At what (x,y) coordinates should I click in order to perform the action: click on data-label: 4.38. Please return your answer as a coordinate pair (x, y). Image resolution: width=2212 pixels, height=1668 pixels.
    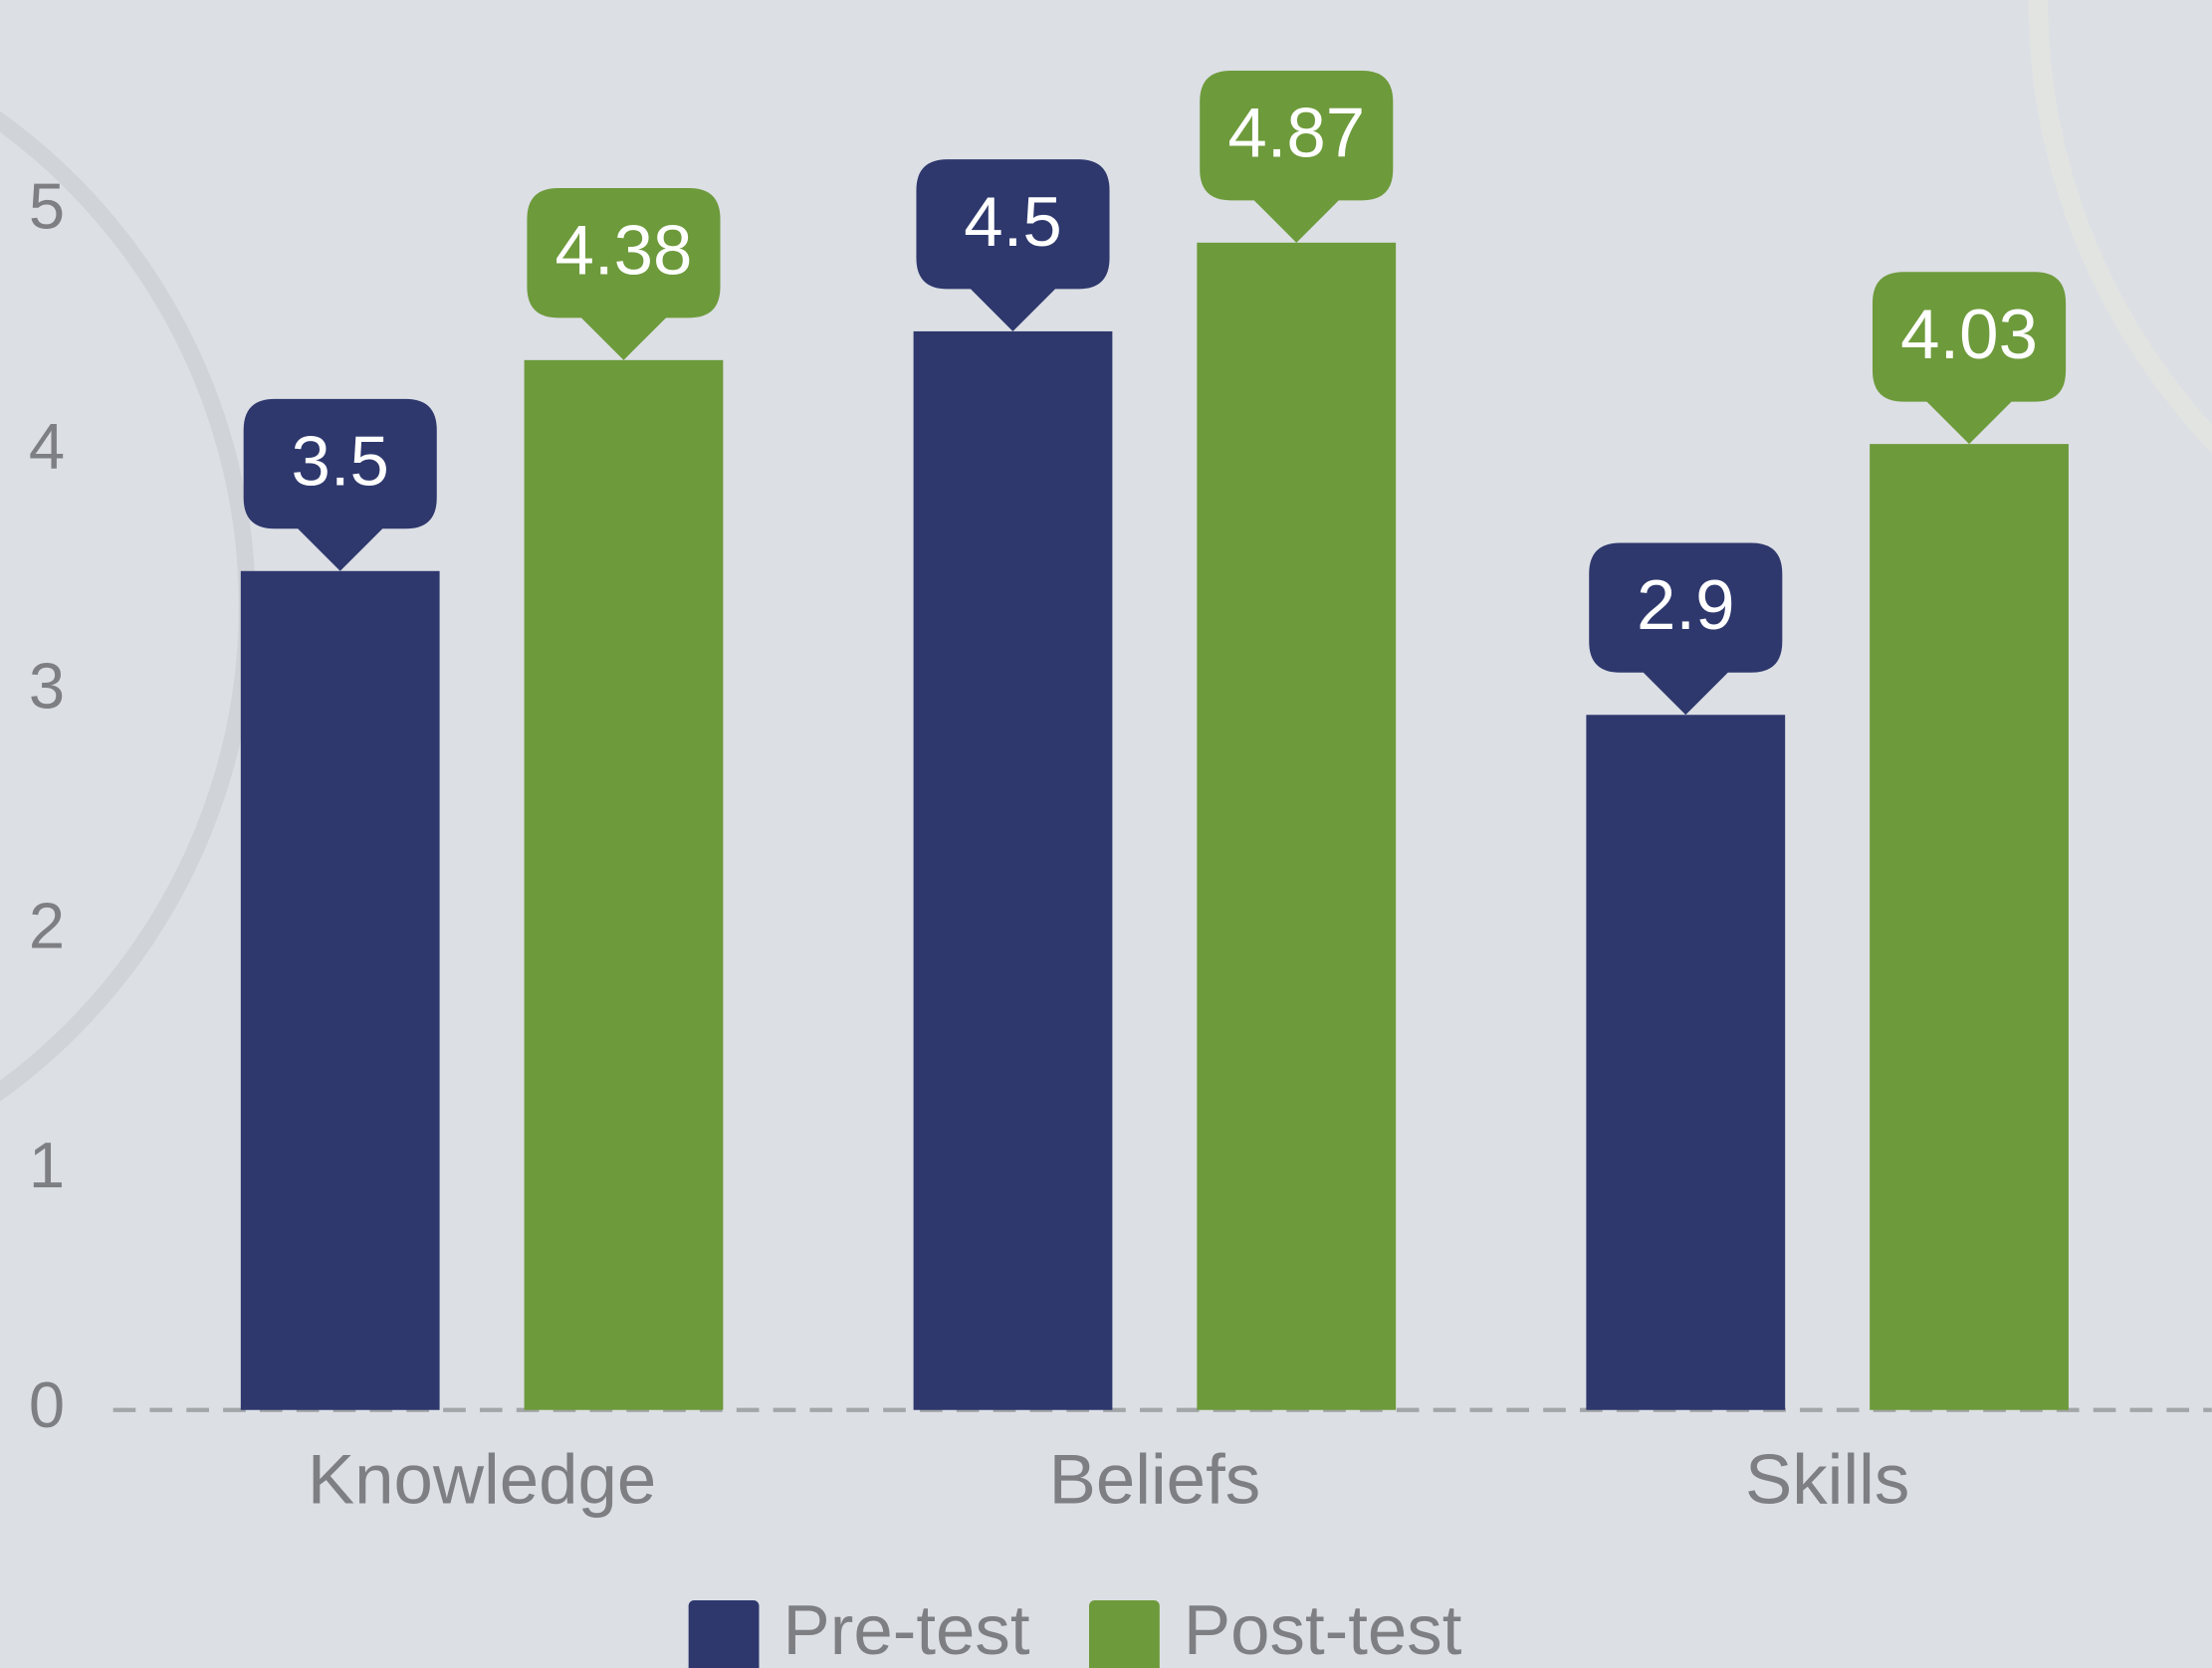
    Looking at the image, I should click on (624, 251).